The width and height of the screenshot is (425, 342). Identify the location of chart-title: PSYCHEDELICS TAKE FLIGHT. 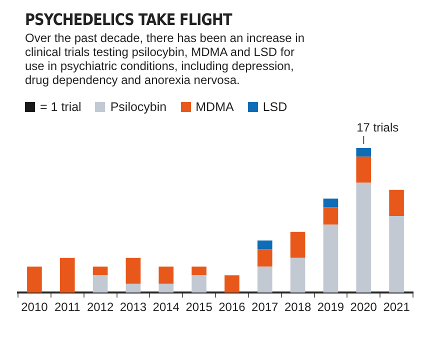
(128, 19).